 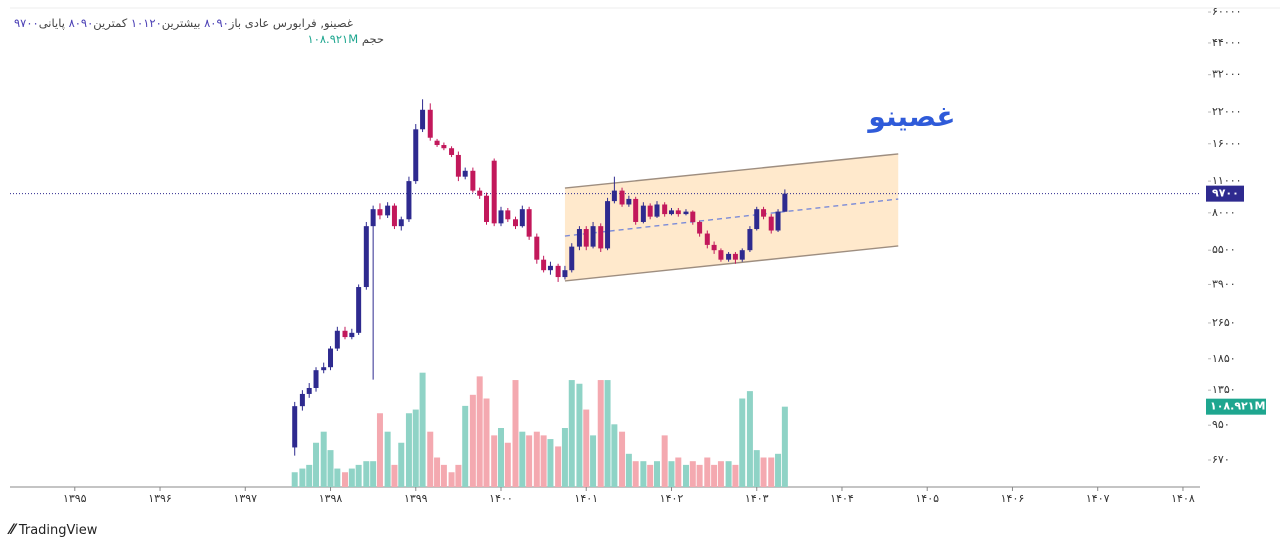 I want to click on x-tick-label: ۱۳۹۹, so click(x=416, y=498).